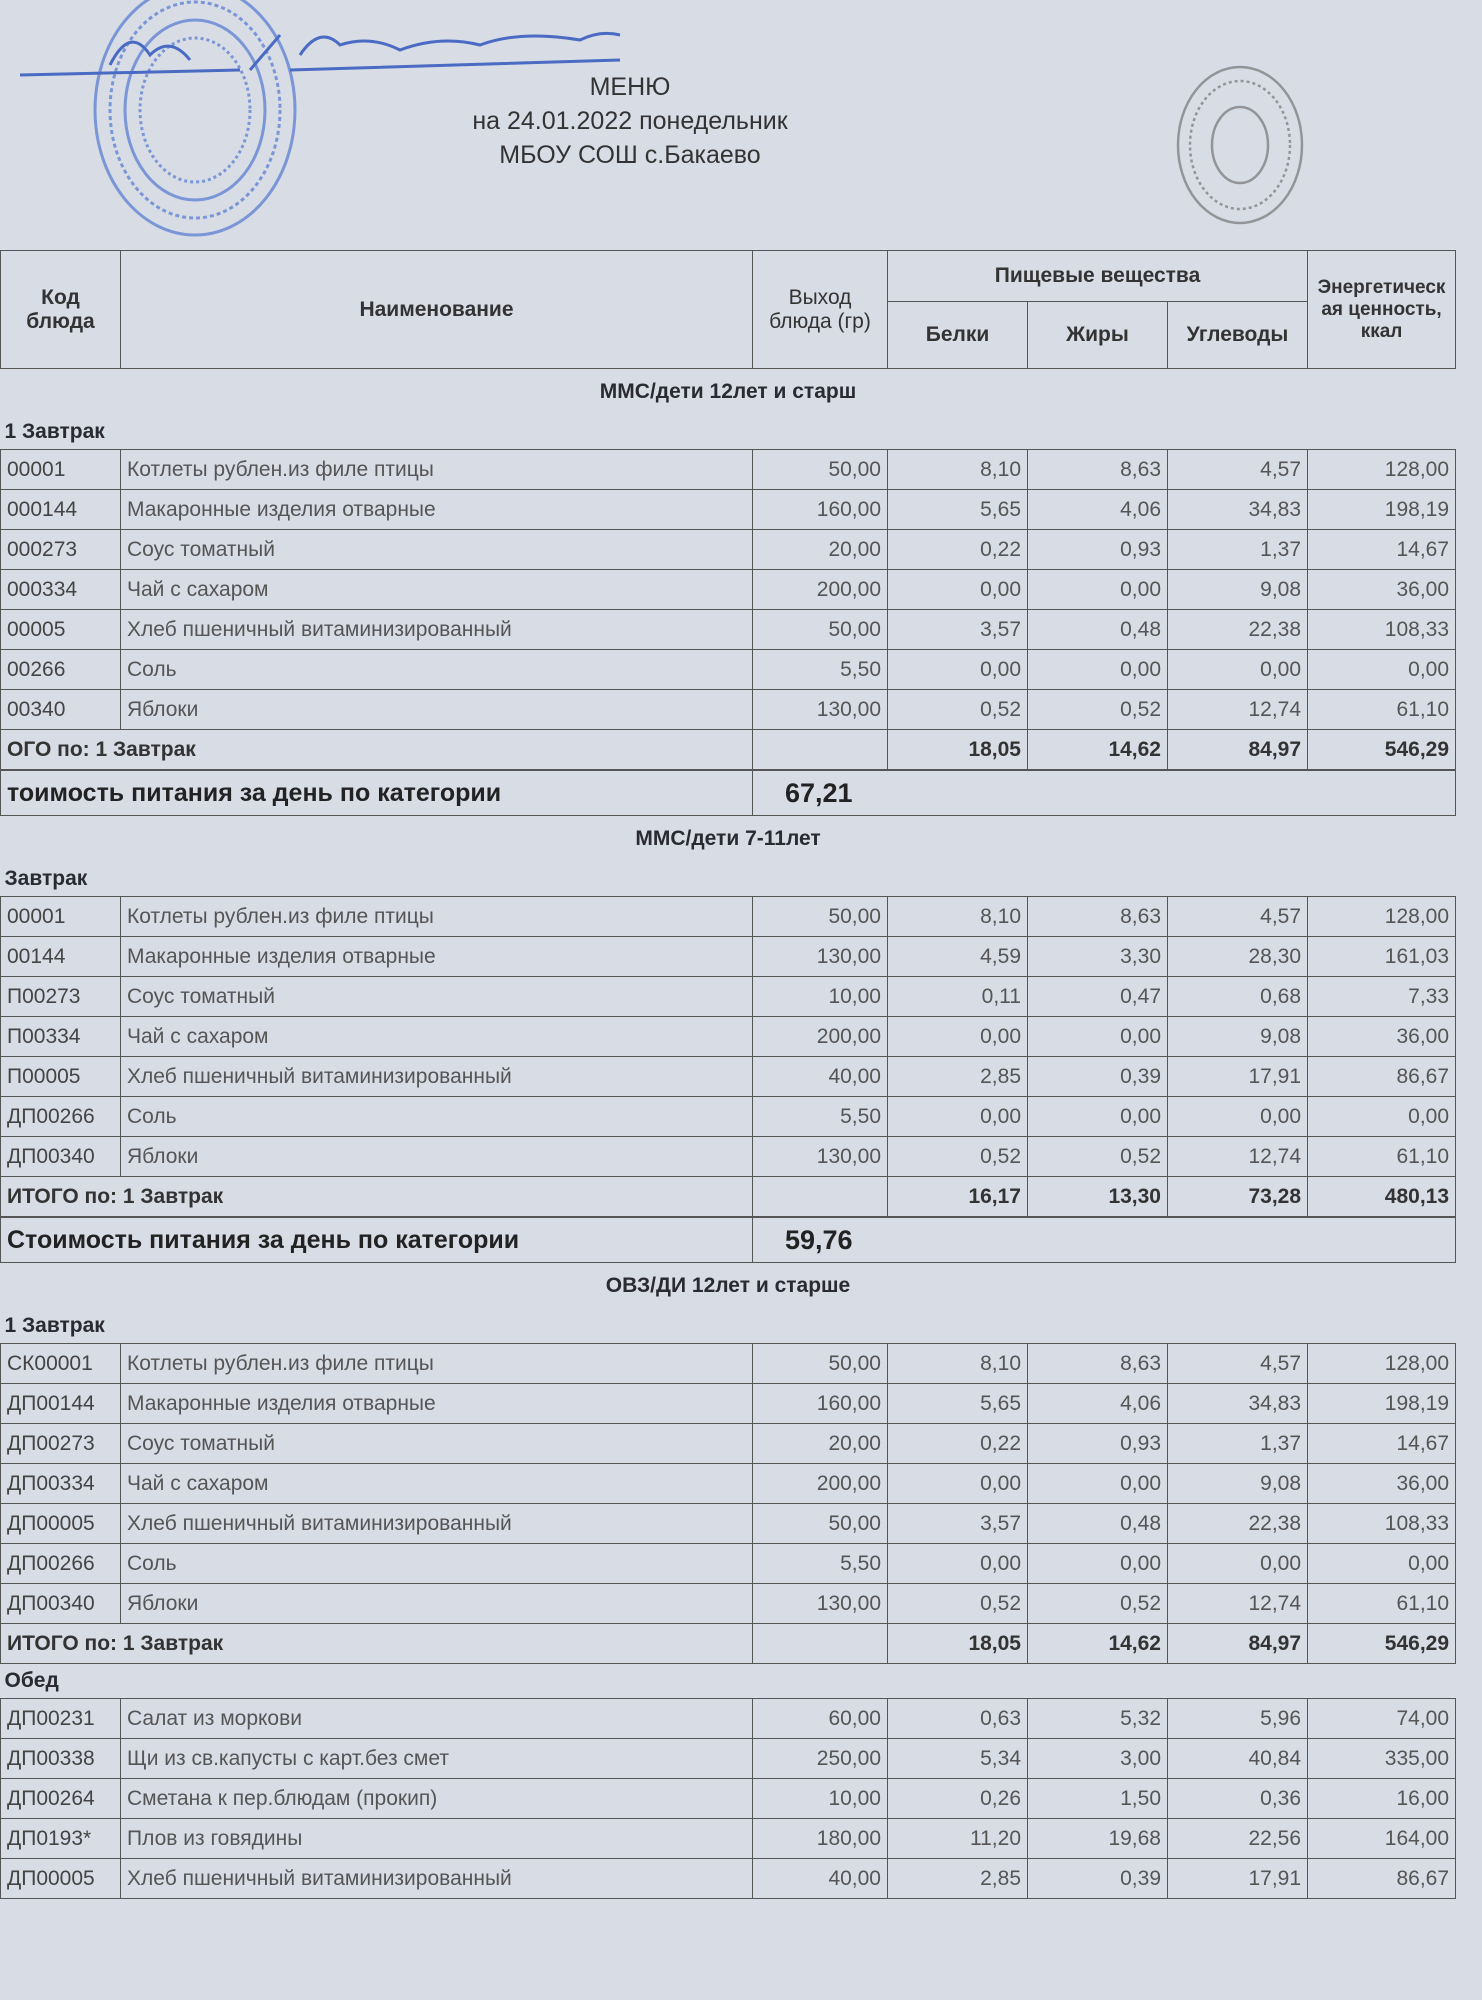 The width and height of the screenshot is (1482, 2000). Describe the element at coordinates (436, 469) in the screenshot. I see `dish-name: Котлеты рублен.из филе птицы` at that location.